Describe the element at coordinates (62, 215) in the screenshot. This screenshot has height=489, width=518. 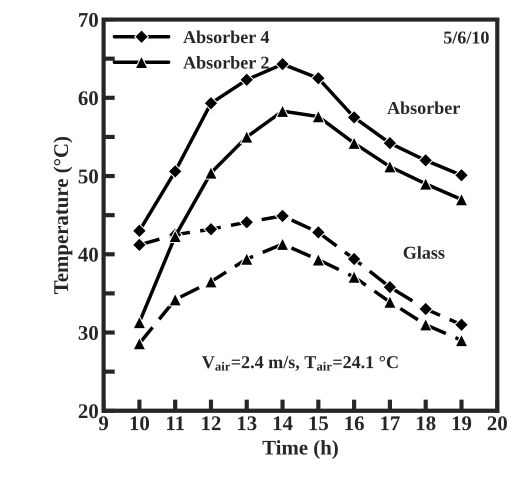
I see `y-axis-title: Temperature (°C)` at that location.